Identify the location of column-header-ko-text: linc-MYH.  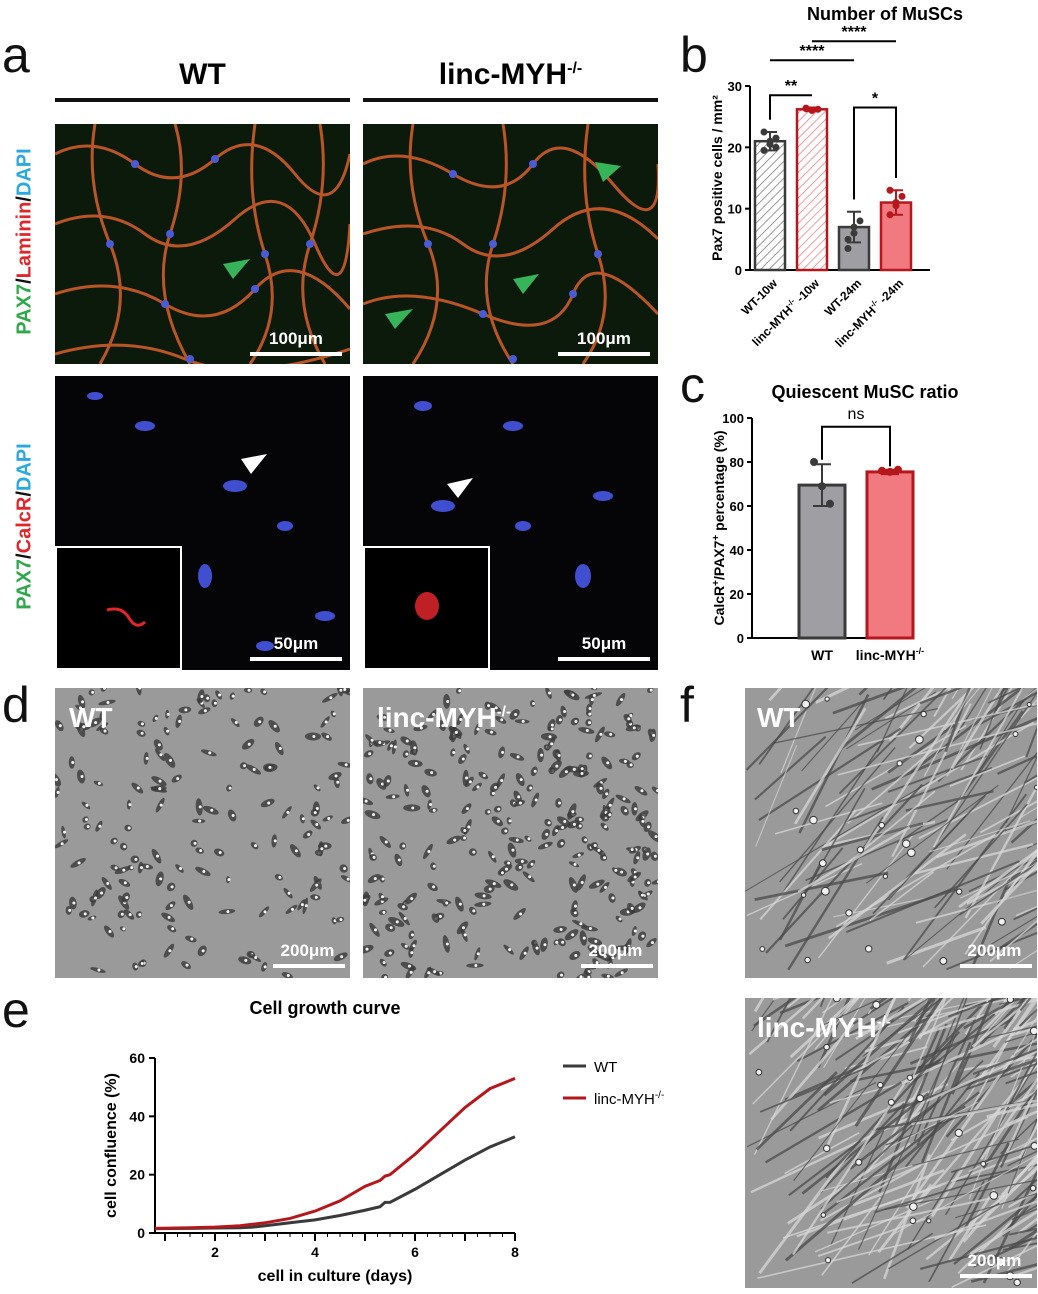
(503, 74).